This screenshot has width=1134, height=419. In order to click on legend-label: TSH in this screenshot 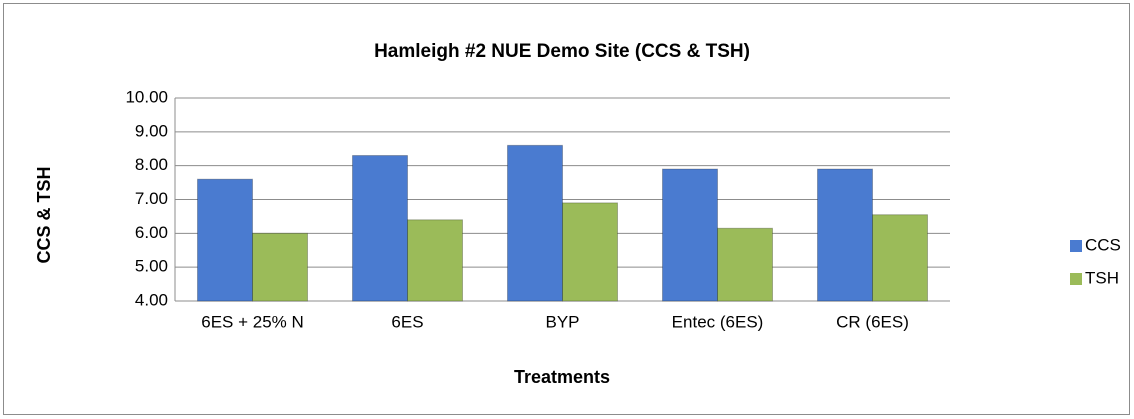, I will do `click(1102, 277)`.